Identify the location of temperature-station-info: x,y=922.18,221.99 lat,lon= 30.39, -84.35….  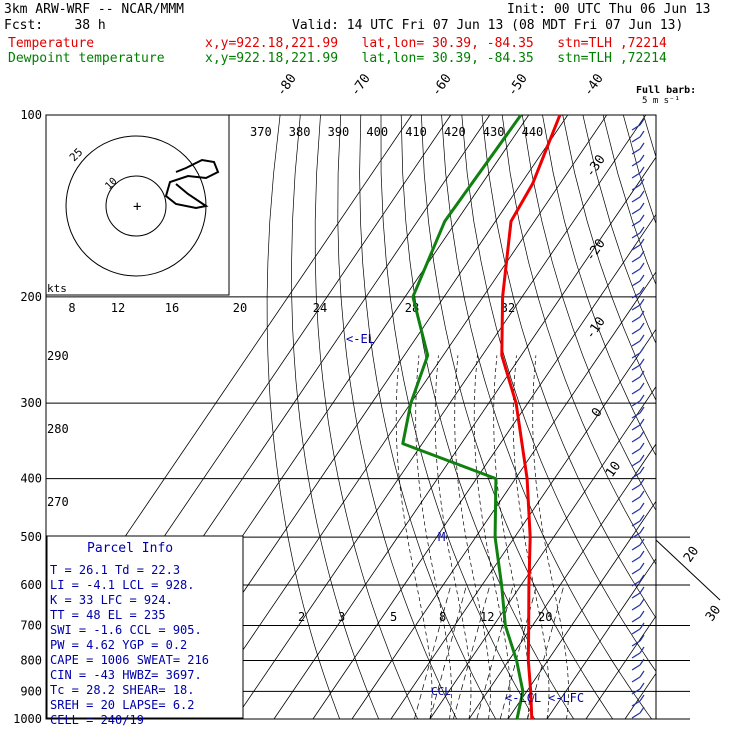
(436, 43).